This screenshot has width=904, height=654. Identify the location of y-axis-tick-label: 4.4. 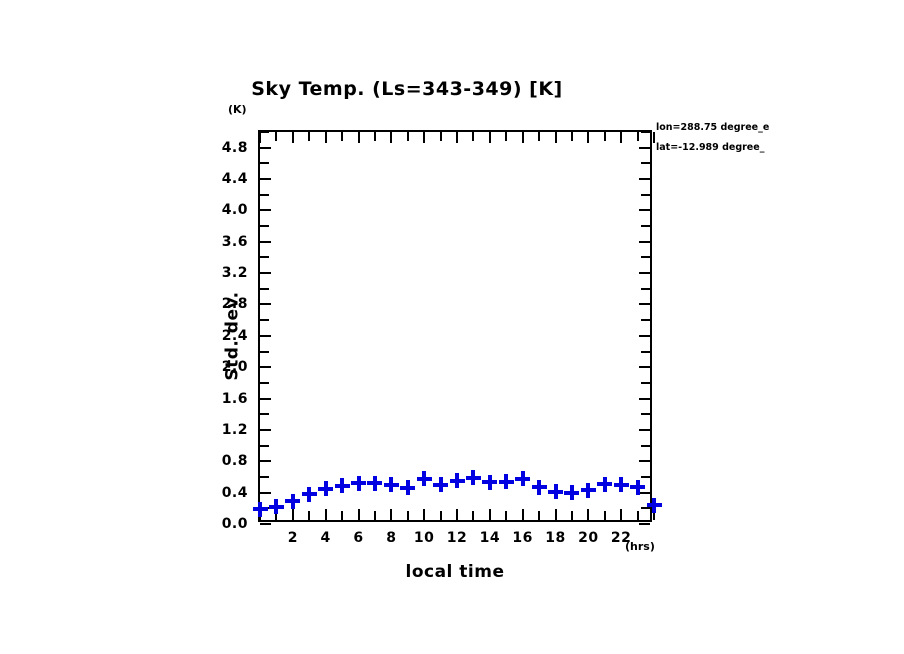
(234, 179).